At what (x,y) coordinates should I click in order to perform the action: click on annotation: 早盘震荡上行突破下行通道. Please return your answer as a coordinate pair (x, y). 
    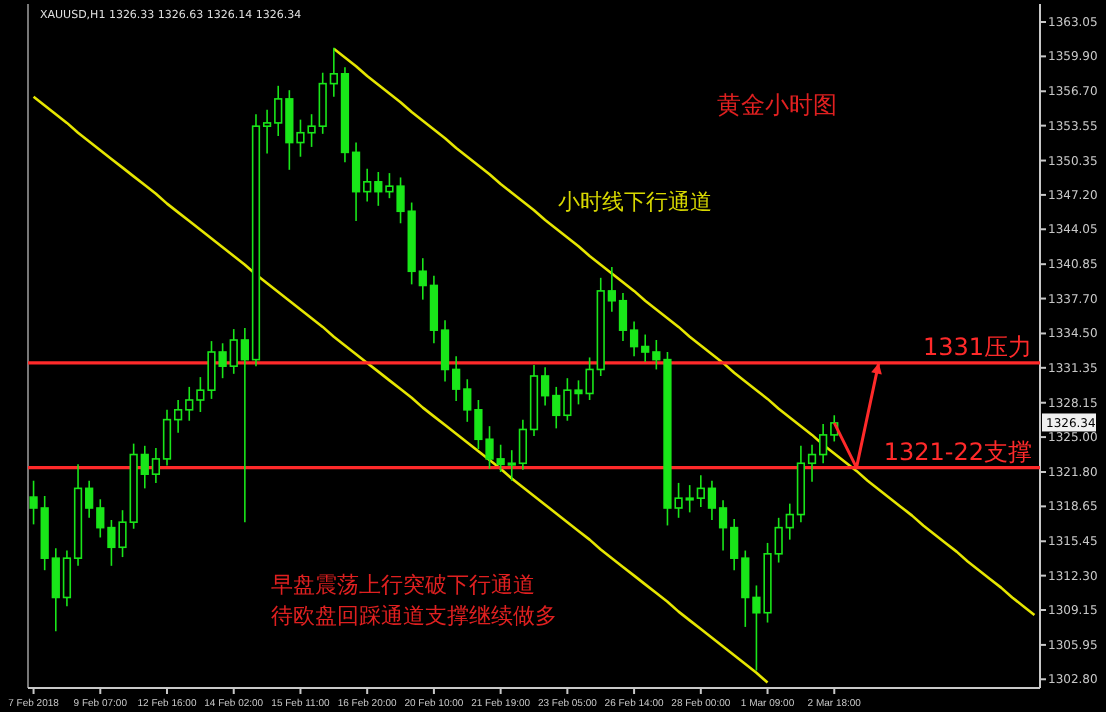
    Looking at the image, I should click on (402, 585).